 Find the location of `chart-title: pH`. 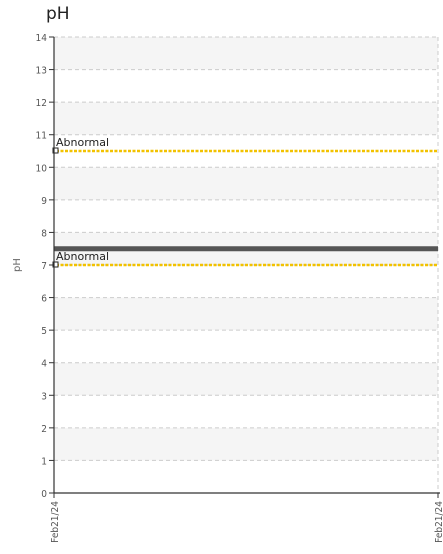

chart-title: pH is located at coordinates (58, 14).